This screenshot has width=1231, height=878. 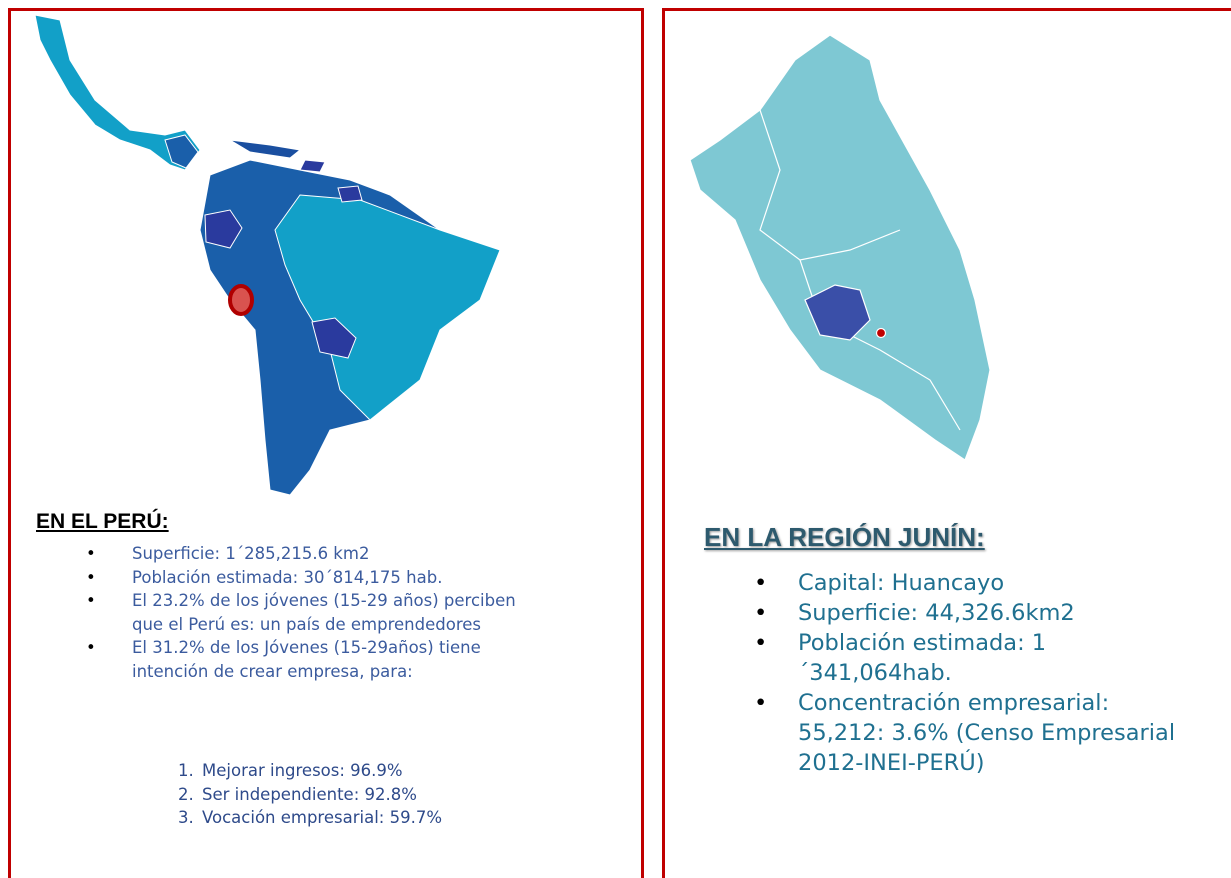 I want to click on list-item: 1. Mejorar ingresos: 96.9%, so click(x=310, y=771).